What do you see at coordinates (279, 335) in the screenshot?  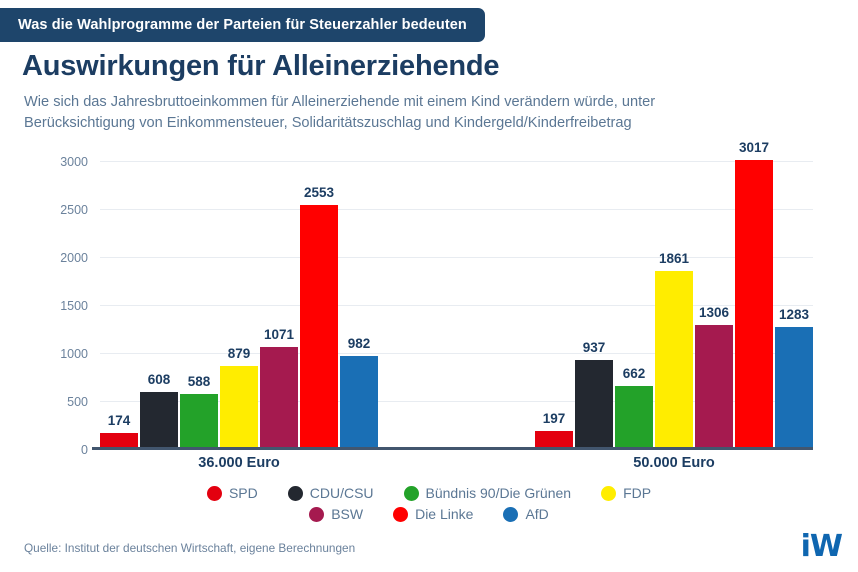 I see `bar-value-label: 1071` at bounding box center [279, 335].